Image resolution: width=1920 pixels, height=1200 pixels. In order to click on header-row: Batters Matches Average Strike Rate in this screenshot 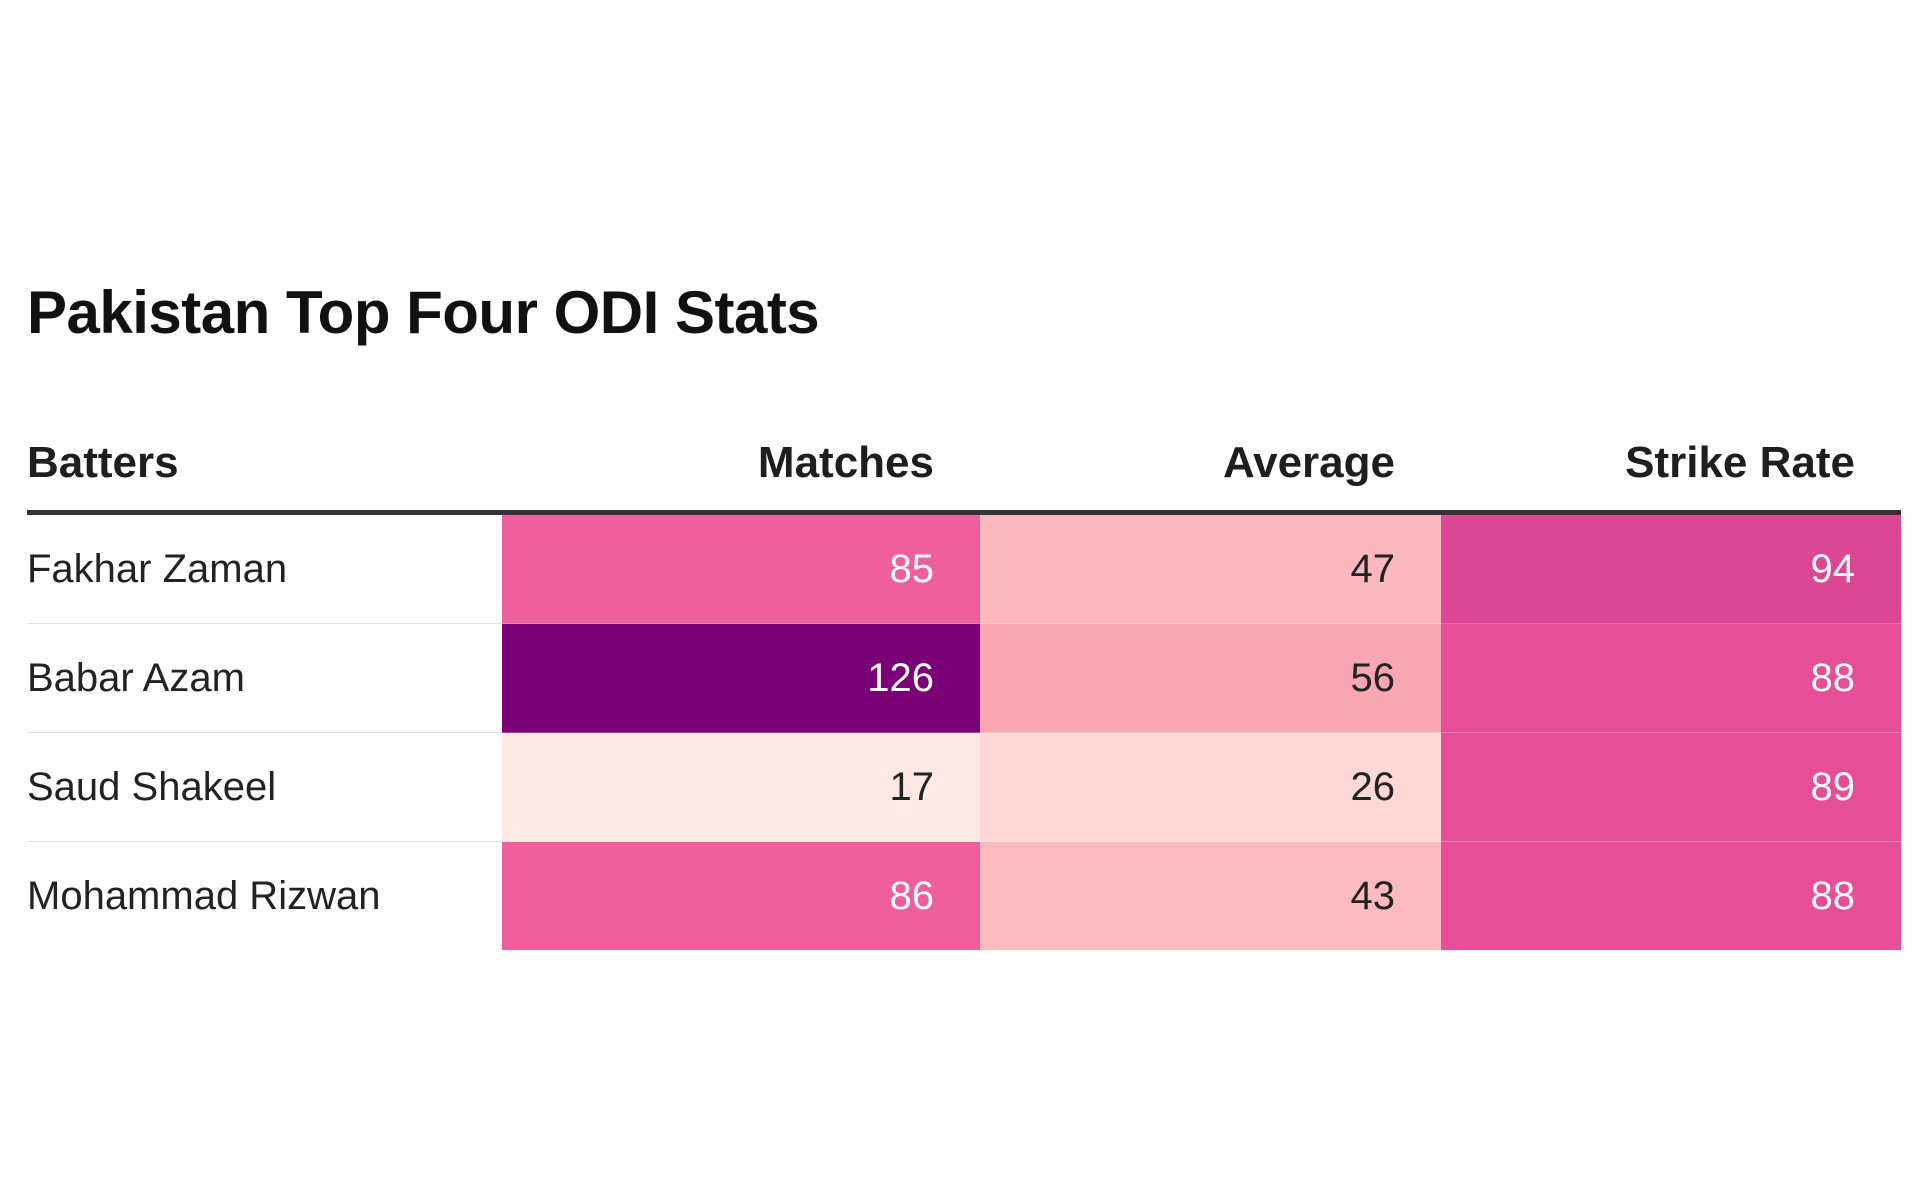, I will do `click(964, 465)`.